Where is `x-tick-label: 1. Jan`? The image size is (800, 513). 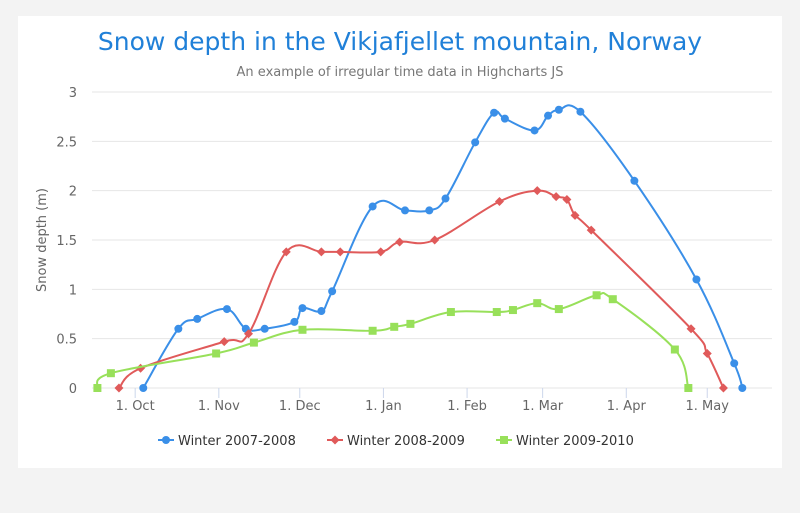
x-tick-label: 1. Jan is located at coordinates (383, 406).